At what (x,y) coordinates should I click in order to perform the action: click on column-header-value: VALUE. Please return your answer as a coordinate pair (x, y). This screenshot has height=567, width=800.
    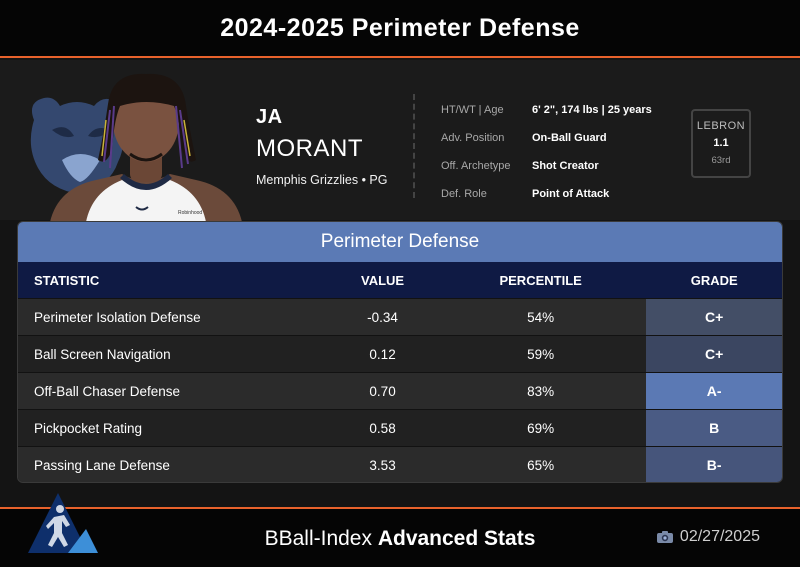
    Looking at the image, I should click on (383, 280).